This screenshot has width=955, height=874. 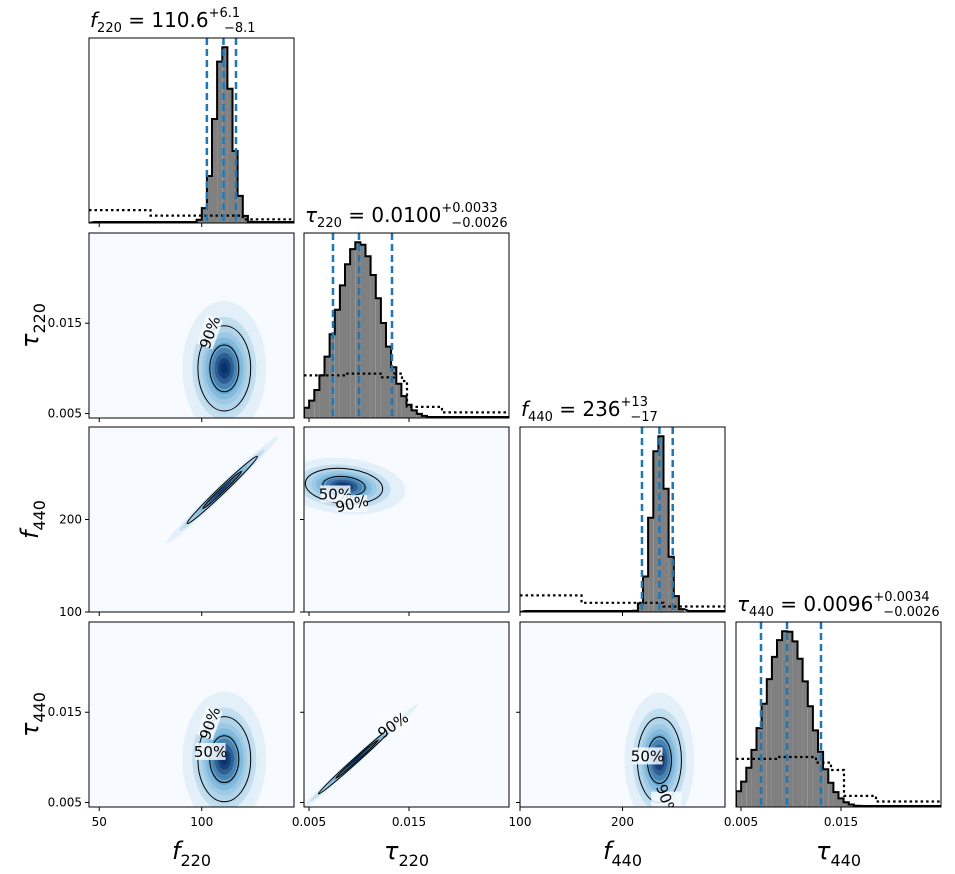 What do you see at coordinates (406, 853) in the screenshot?
I see `x-axis-label-tau220: τ220` at bounding box center [406, 853].